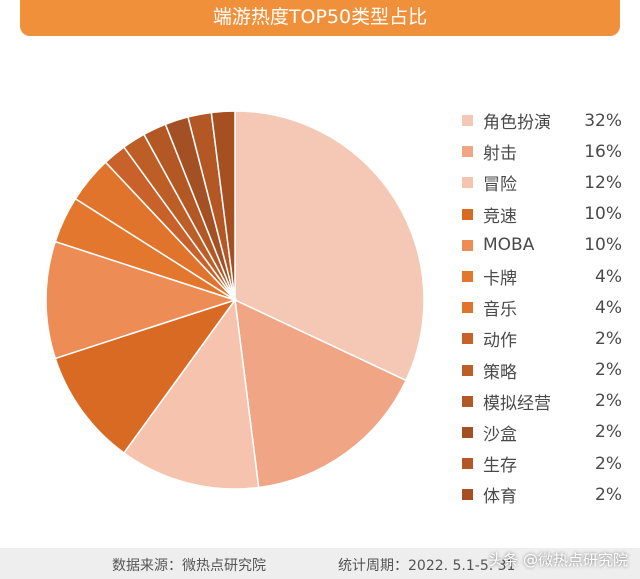  I want to click on legend-item: 模拟经营 2%, so click(542, 401).